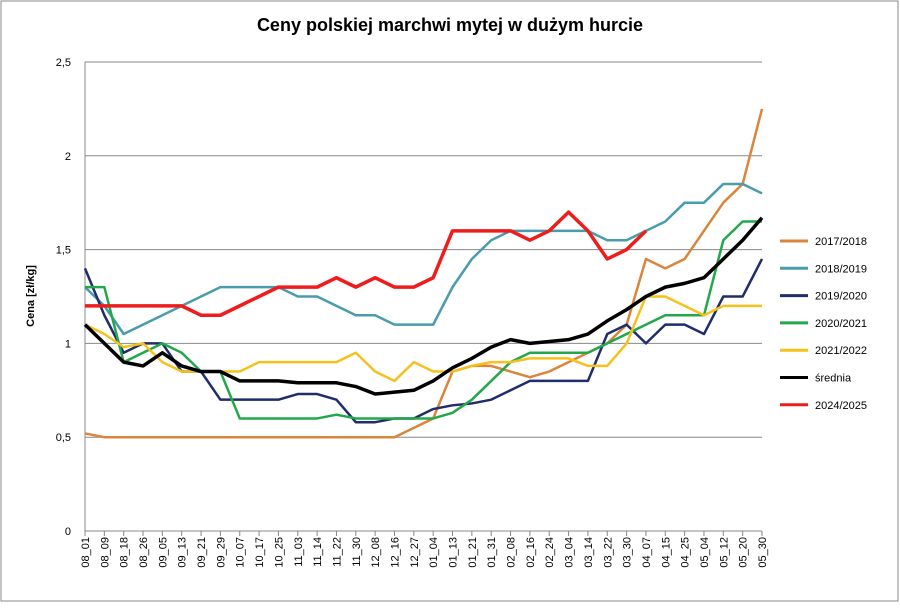 The width and height of the screenshot is (900, 608). Describe the element at coordinates (512, 552) in the screenshot. I see `x-tick-label: 02_08` at that location.